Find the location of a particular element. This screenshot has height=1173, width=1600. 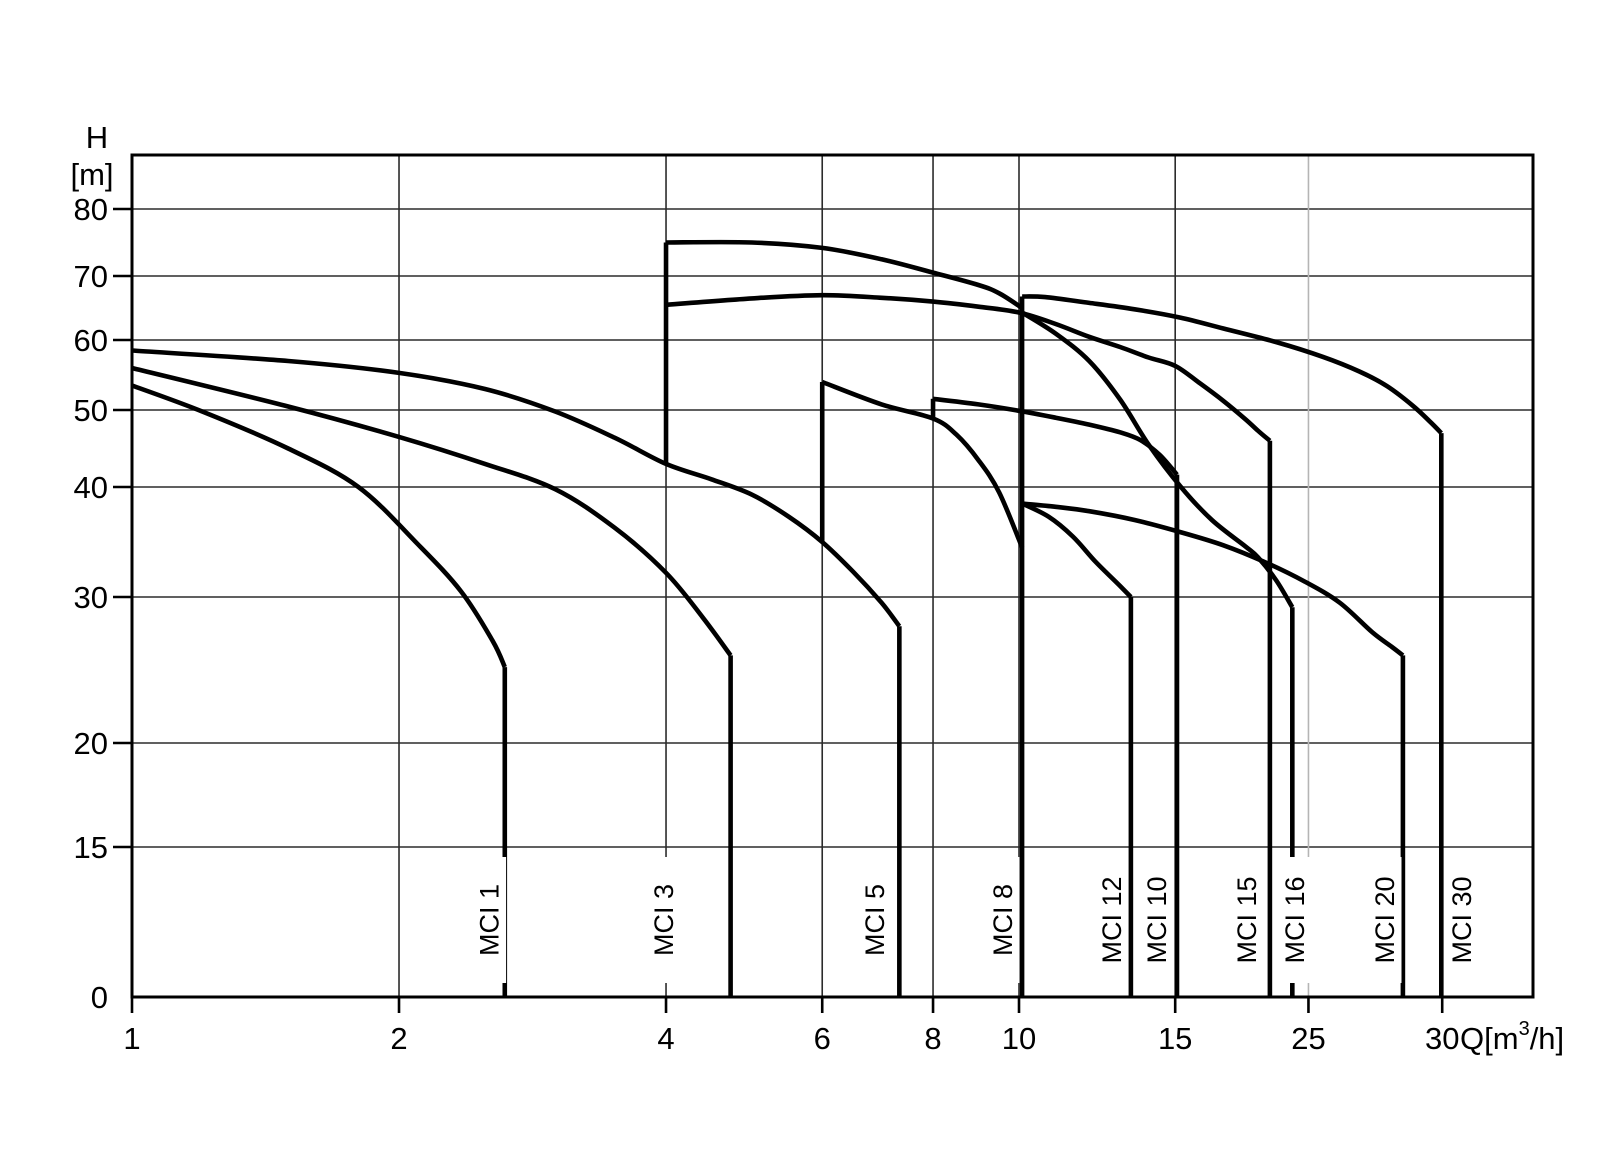

series-label-text-mci-16: MCI 16 is located at coordinates (1295, 919).